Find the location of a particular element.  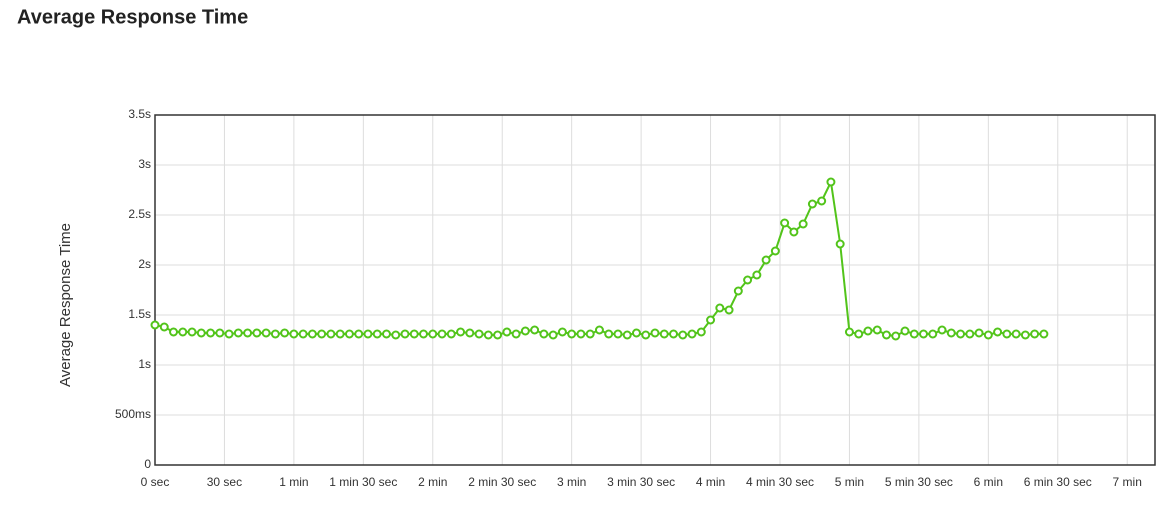

x-tick-label: 3 min is located at coordinates (571, 482).